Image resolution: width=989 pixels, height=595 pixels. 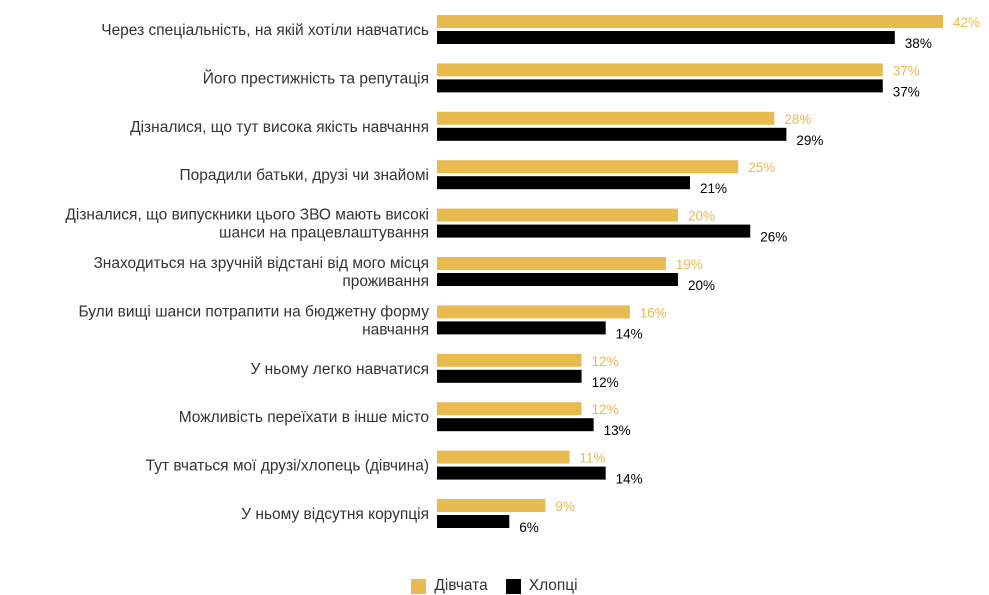 What do you see at coordinates (761, 167) in the screenshot?
I see `value-label-girls: 25%` at bounding box center [761, 167].